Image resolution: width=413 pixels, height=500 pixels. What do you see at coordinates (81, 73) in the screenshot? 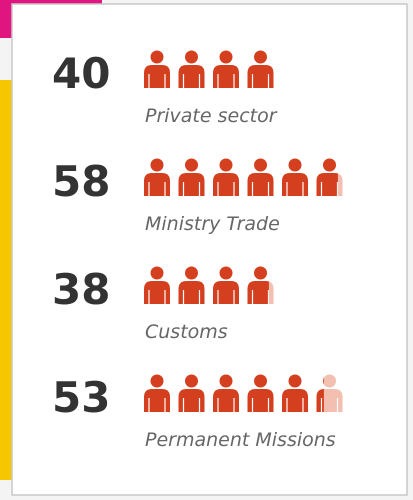
I see `value-label: 40` at bounding box center [81, 73].